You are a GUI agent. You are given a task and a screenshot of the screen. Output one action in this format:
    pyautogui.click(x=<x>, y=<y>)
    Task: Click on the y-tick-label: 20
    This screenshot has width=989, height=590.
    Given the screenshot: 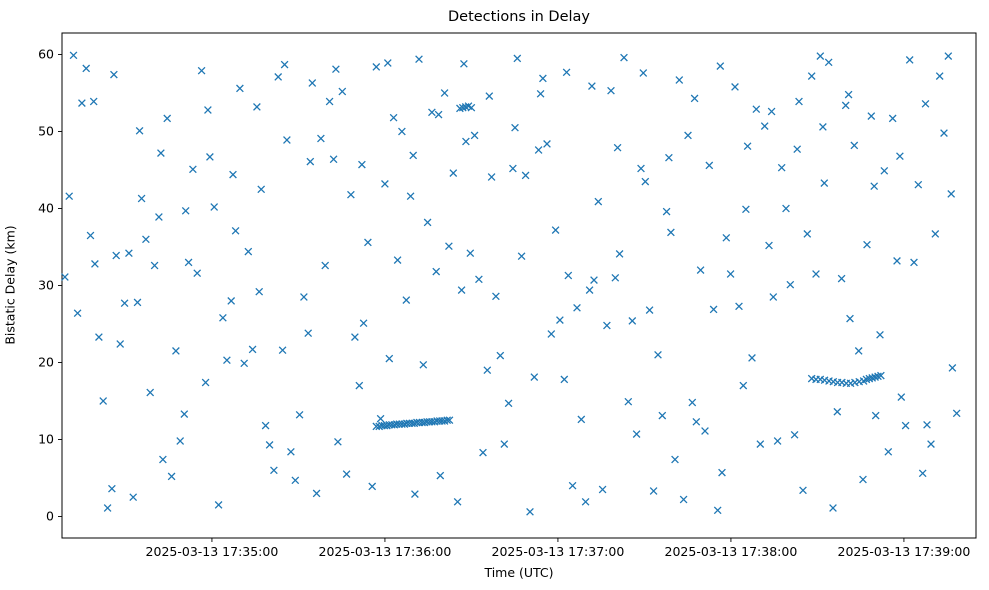 What is the action you would take?
    pyautogui.click(x=46, y=361)
    